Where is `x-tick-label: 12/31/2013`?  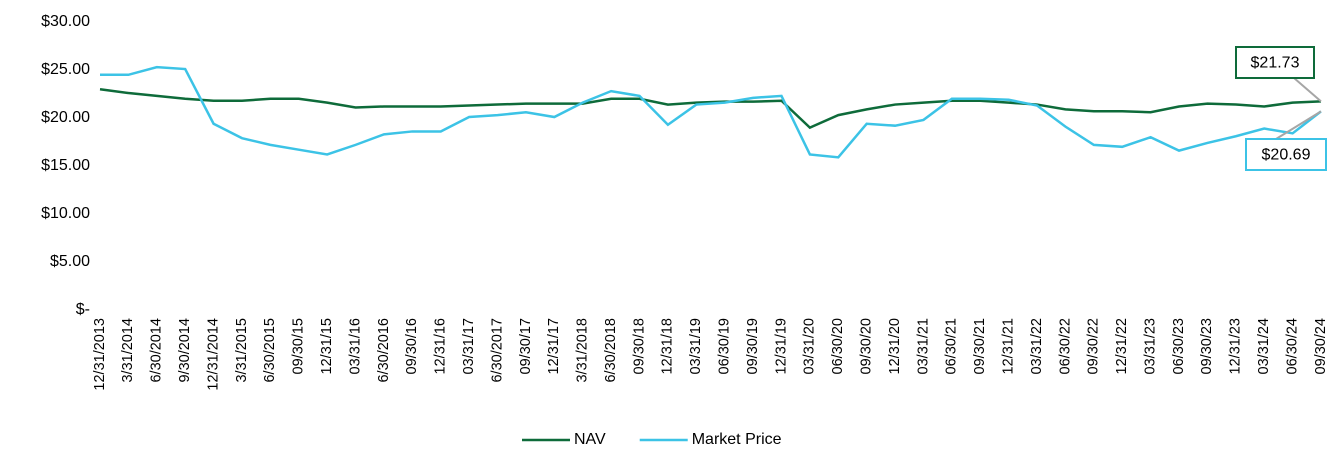 x-tick-label: 12/31/2013 is located at coordinates (100, 354).